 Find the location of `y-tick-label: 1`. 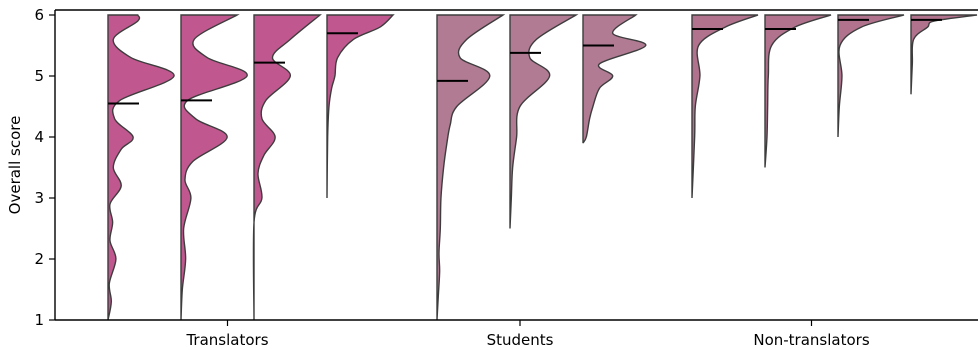

y-tick-label: 1 is located at coordinates (39, 320).